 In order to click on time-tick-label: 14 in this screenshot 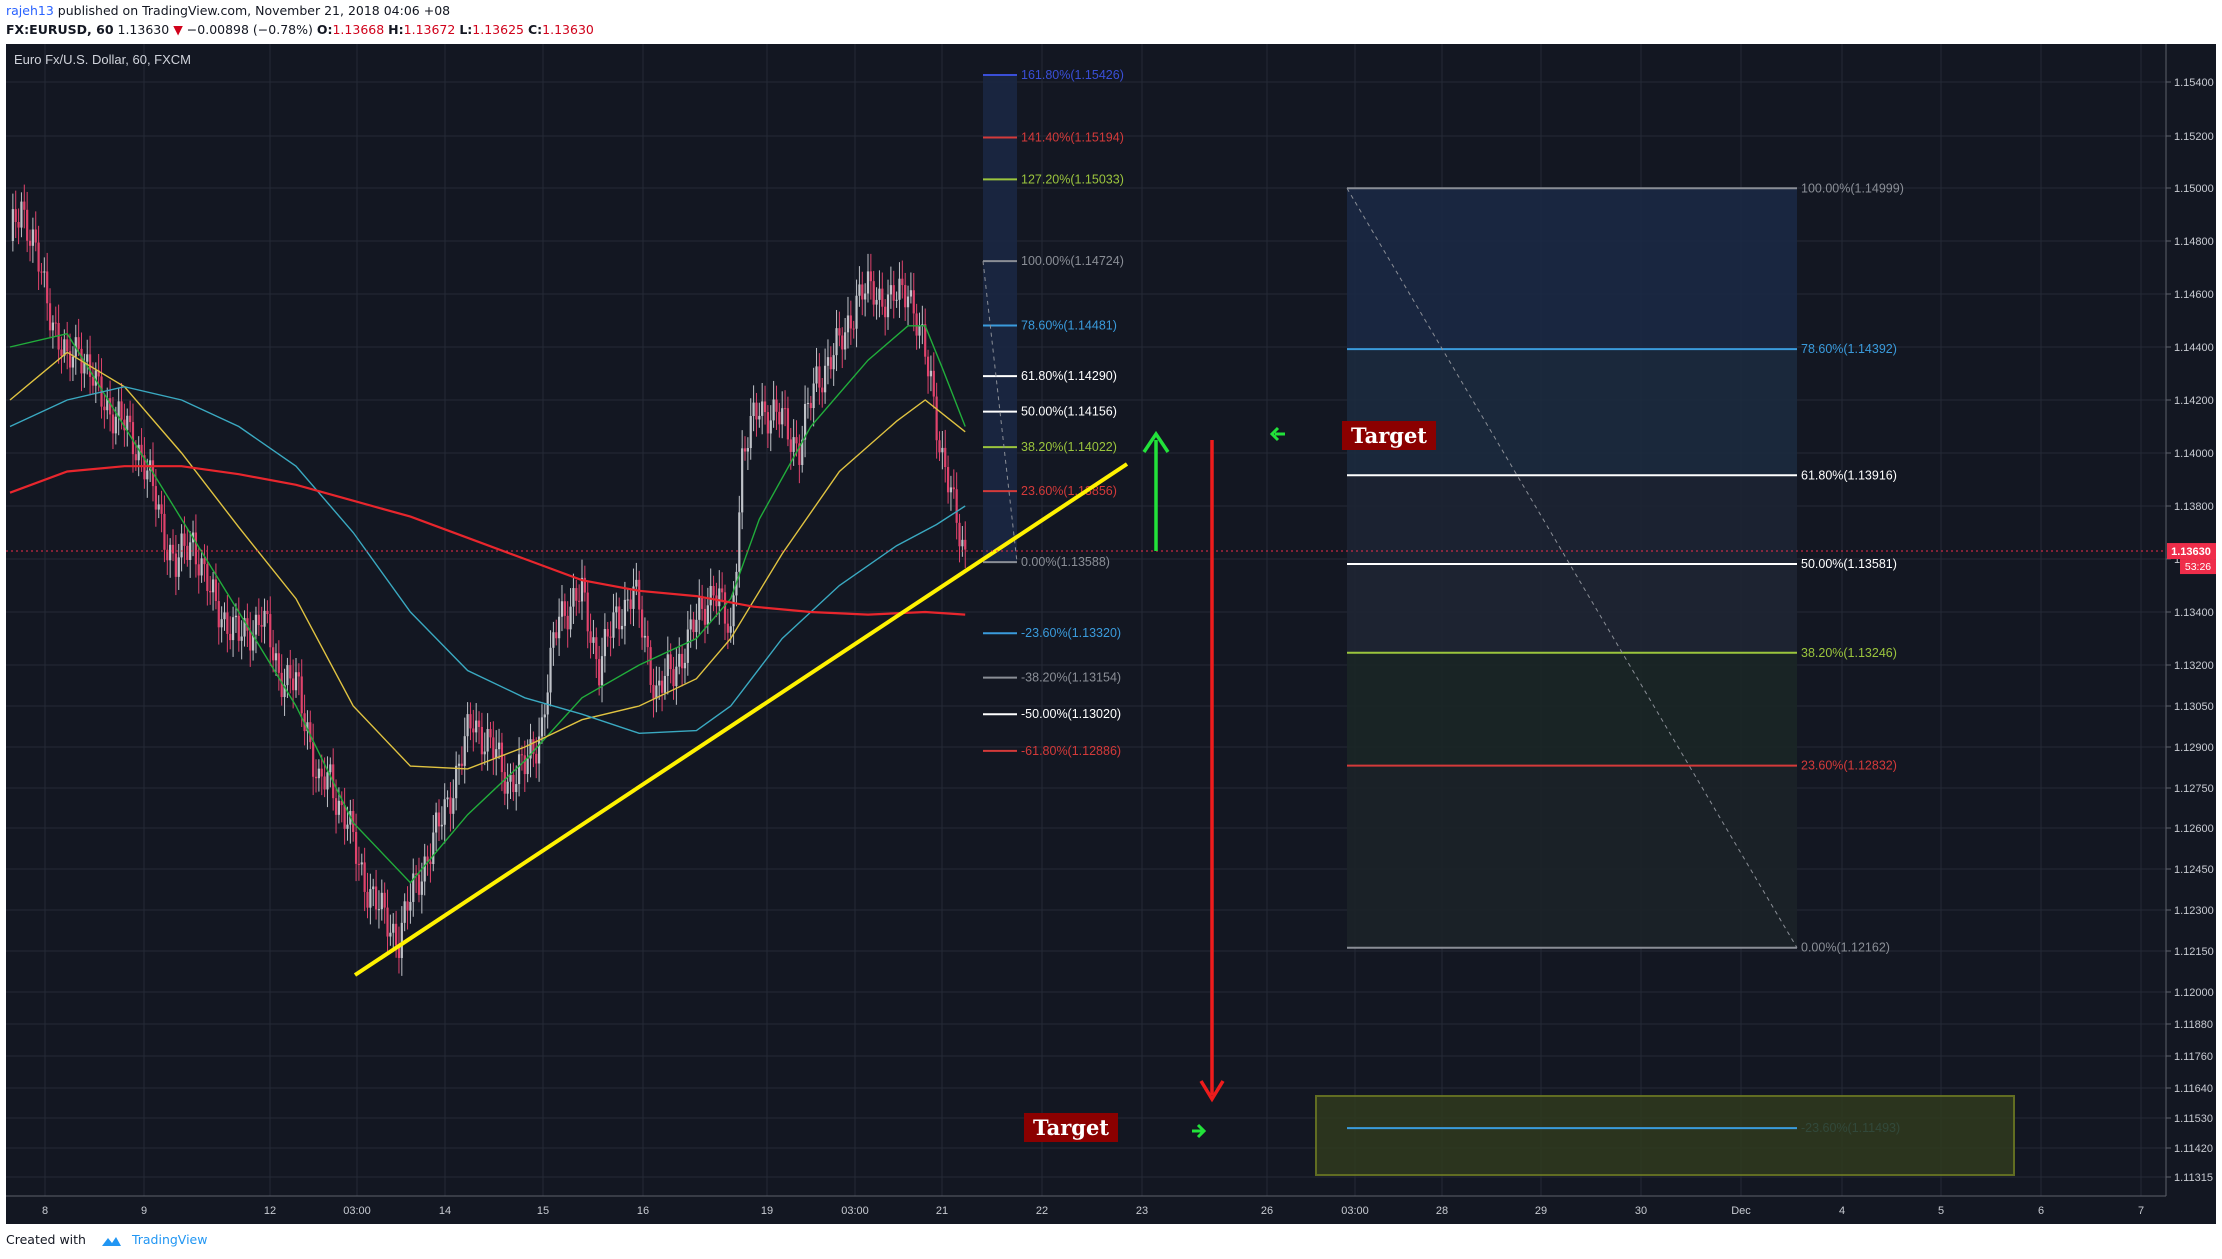, I will do `click(445, 1211)`.